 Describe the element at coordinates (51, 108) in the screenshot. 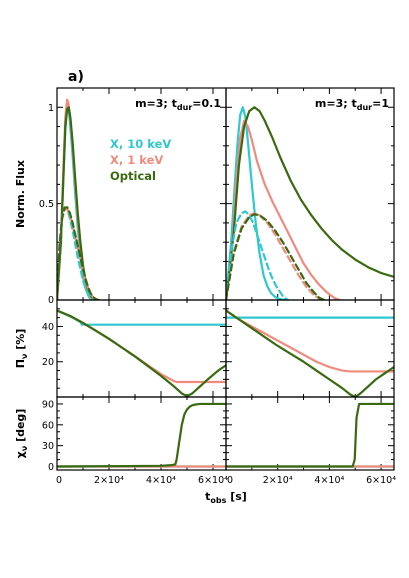

I see `y-tick-label: 1` at that location.